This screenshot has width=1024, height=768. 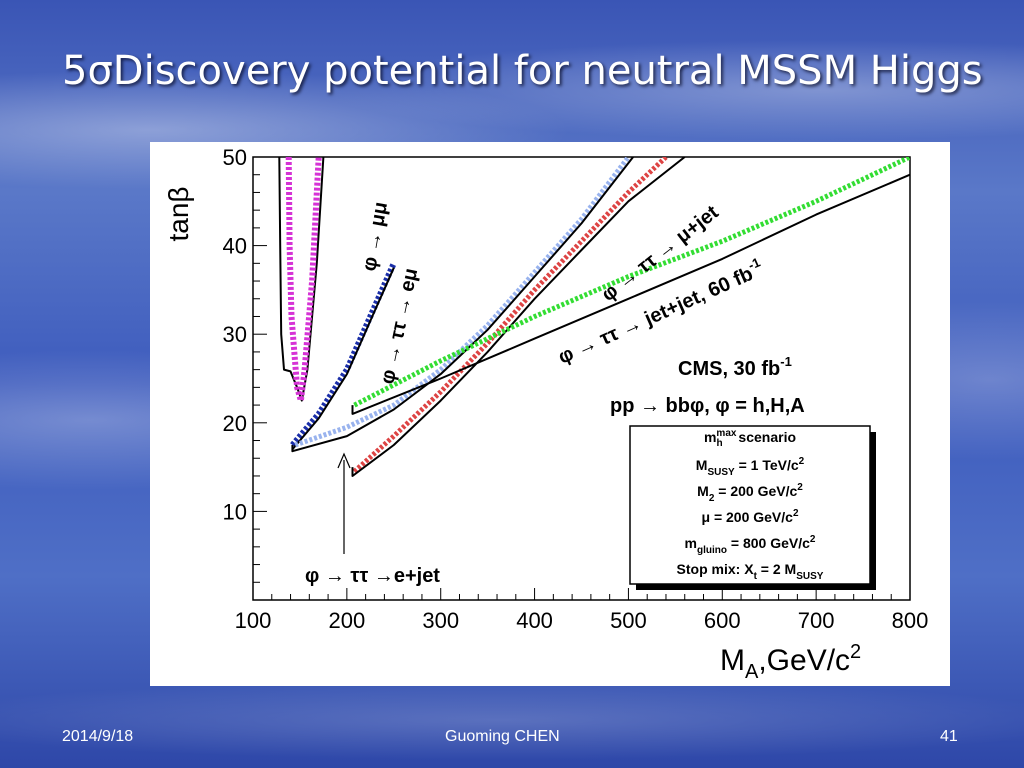 What do you see at coordinates (750, 571) in the screenshot?
I see `scenario-line-6: Stop mix: Xt = 2 MSUSY` at bounding box center [750, 571].